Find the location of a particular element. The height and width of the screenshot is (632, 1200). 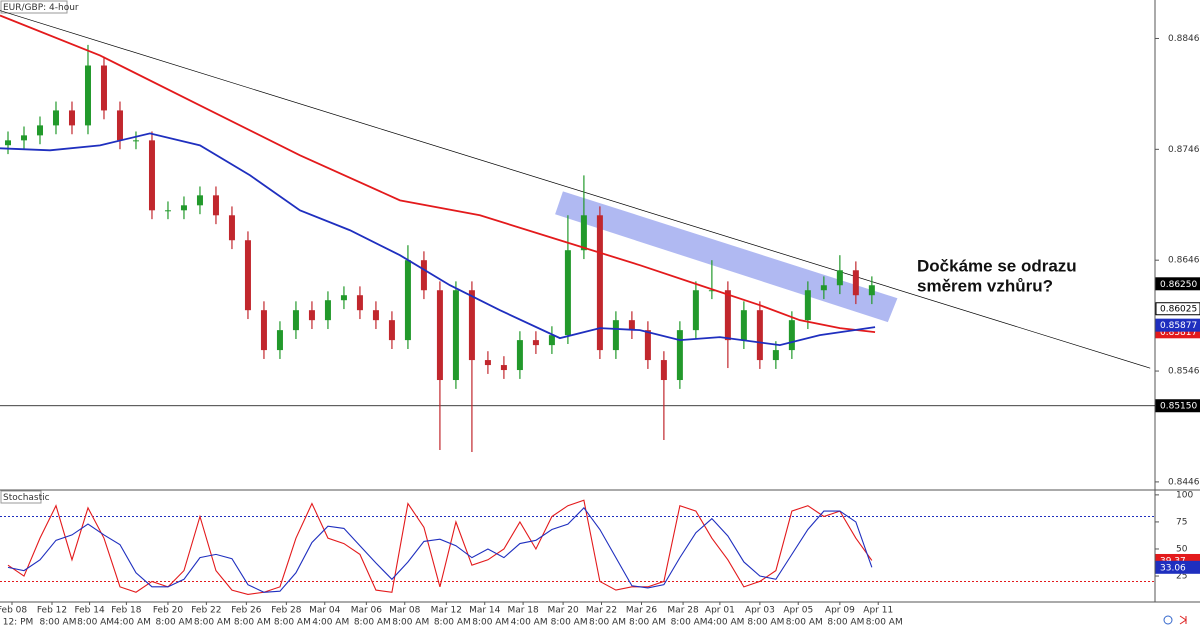

price-label: 0.85877 is located at coordinates (1178, 326).